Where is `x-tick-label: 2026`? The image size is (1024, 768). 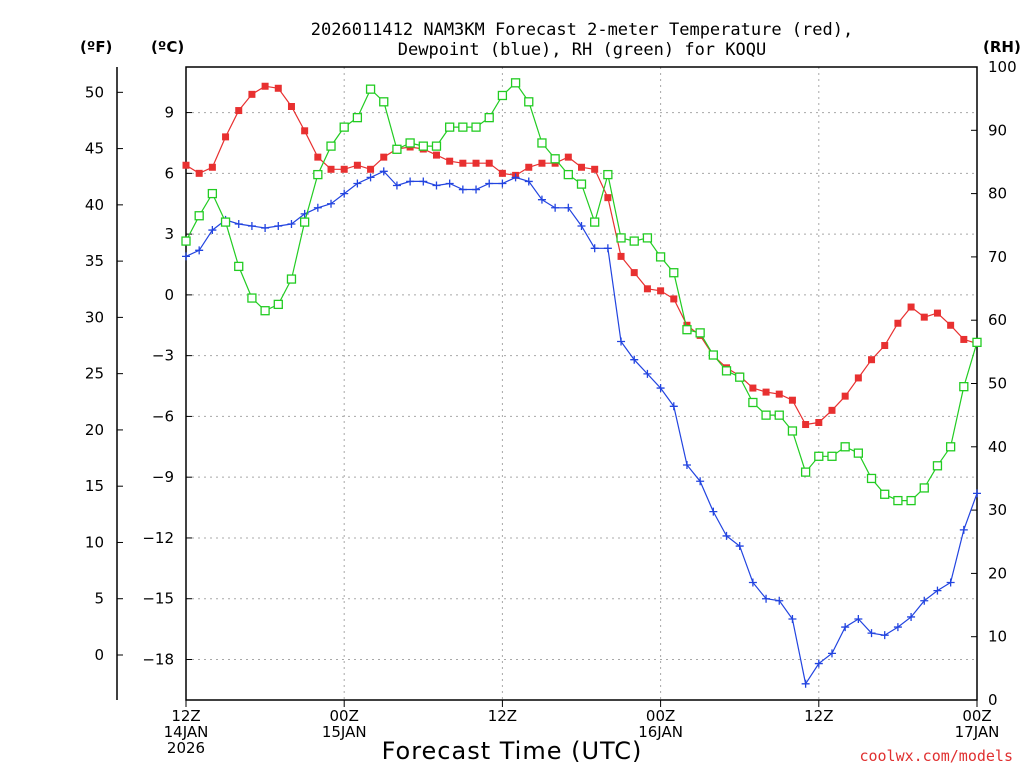
x-tick-label: 2026 is located at coordinates (186, 748).